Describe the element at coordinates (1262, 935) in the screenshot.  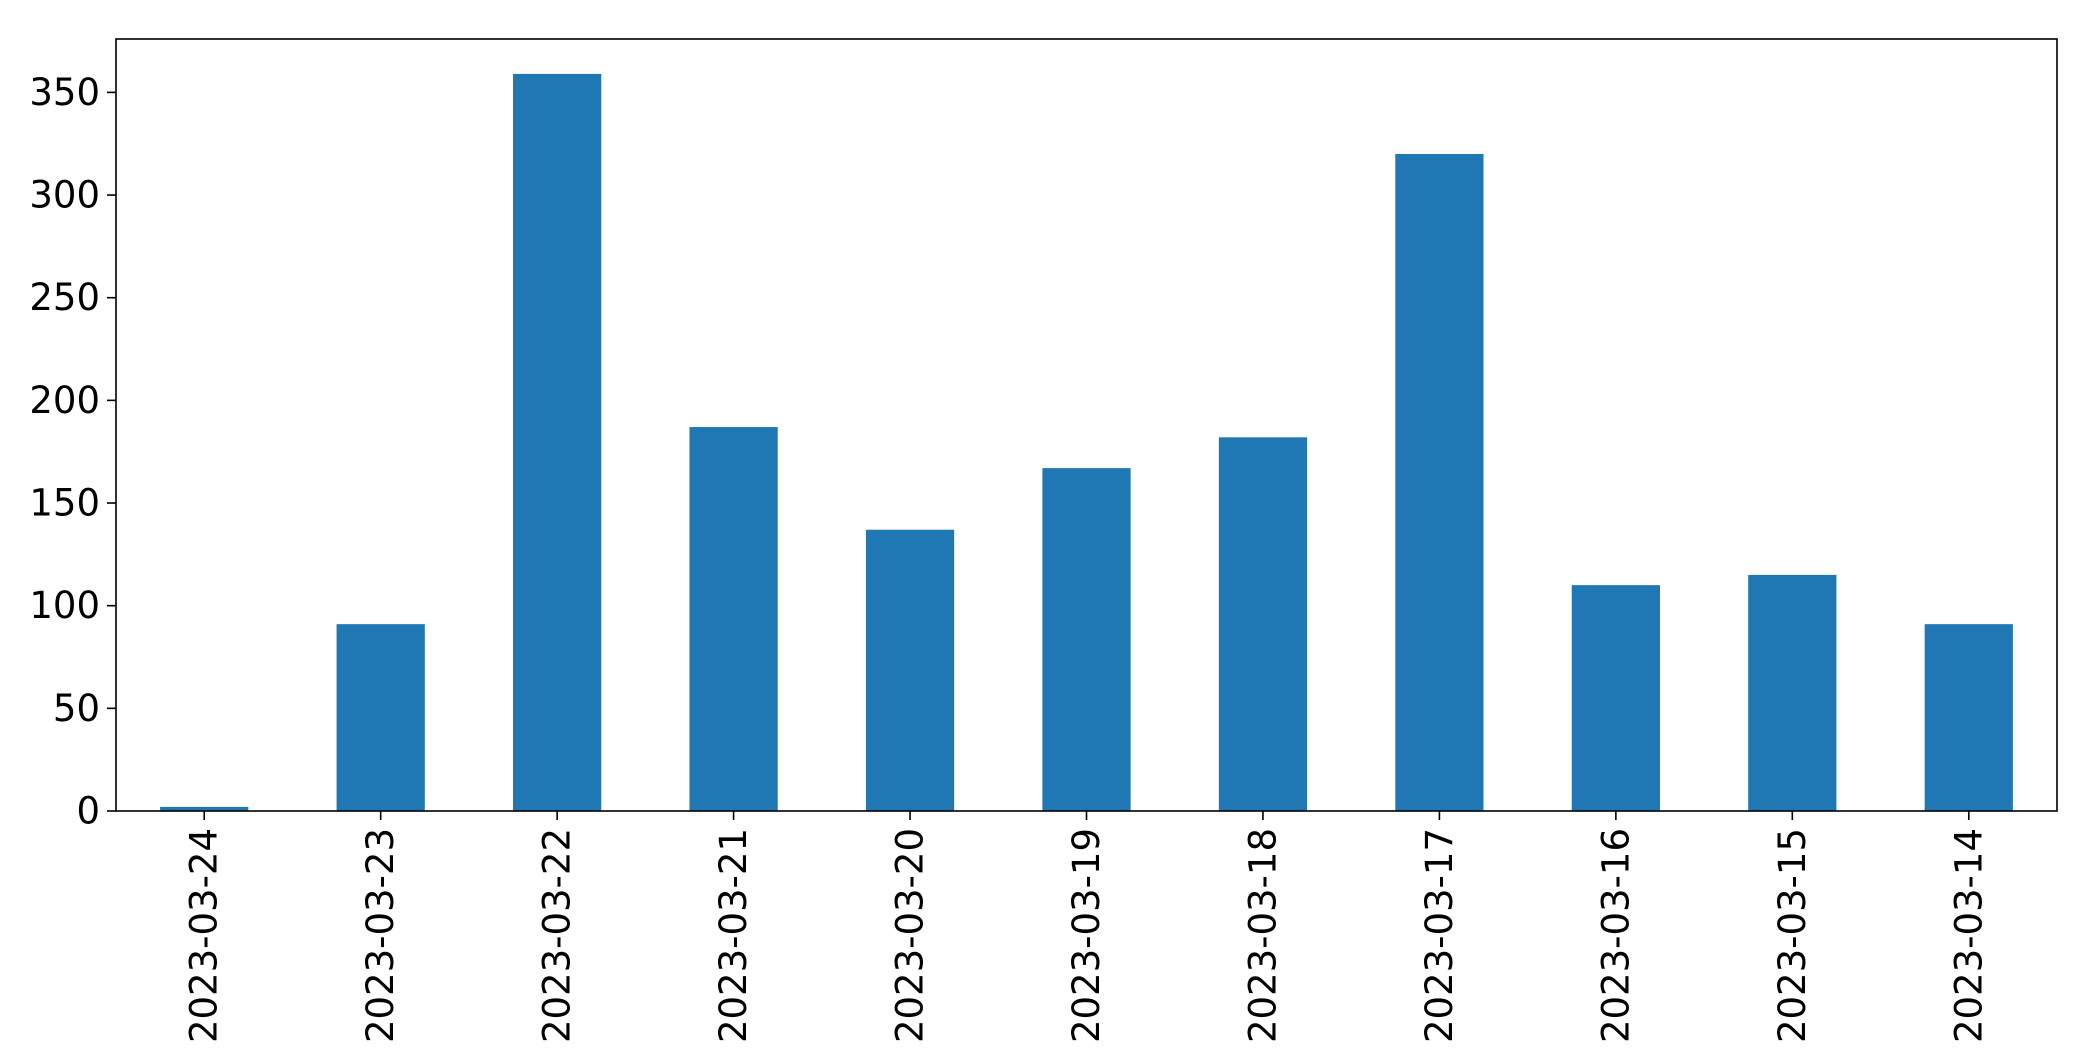
I see `x-tick-label: 2023-03-18` at that location.